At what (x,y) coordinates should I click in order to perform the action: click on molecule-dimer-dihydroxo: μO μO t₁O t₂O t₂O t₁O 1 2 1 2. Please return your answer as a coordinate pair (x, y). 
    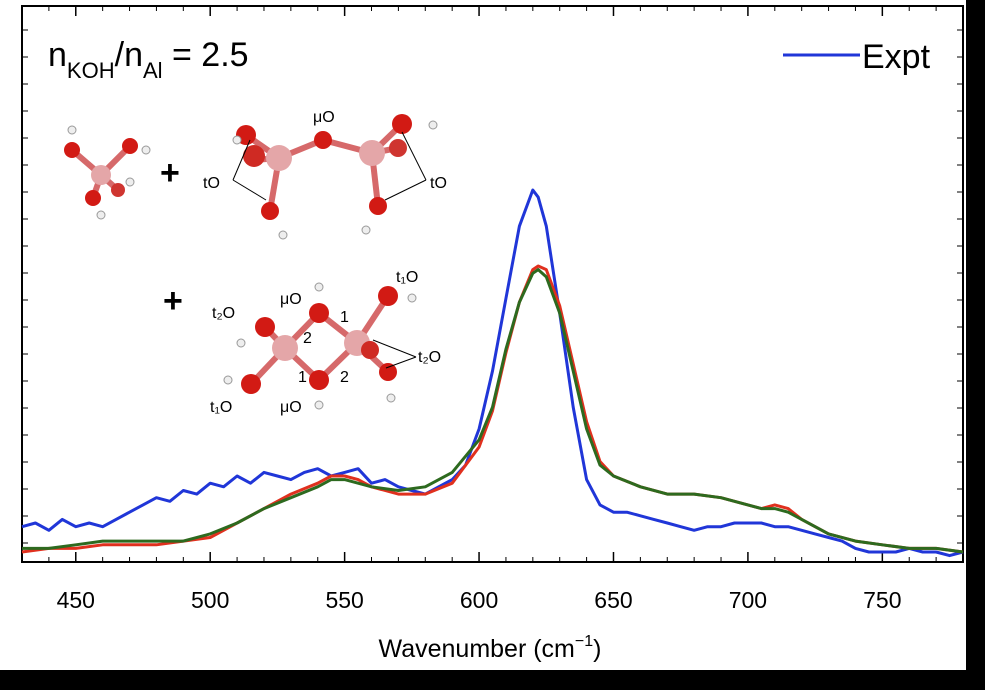
    Looking at the image, I should click on (325, 342).